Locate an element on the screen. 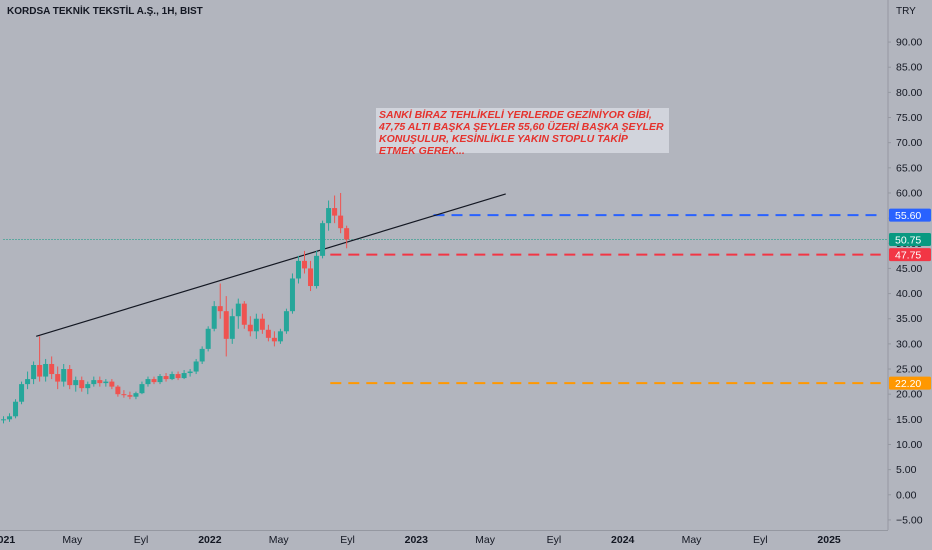 The image size is (932, 550). price-labels: 55.60 50.75 47.75 22.20 is located at coordinates (910, 299).